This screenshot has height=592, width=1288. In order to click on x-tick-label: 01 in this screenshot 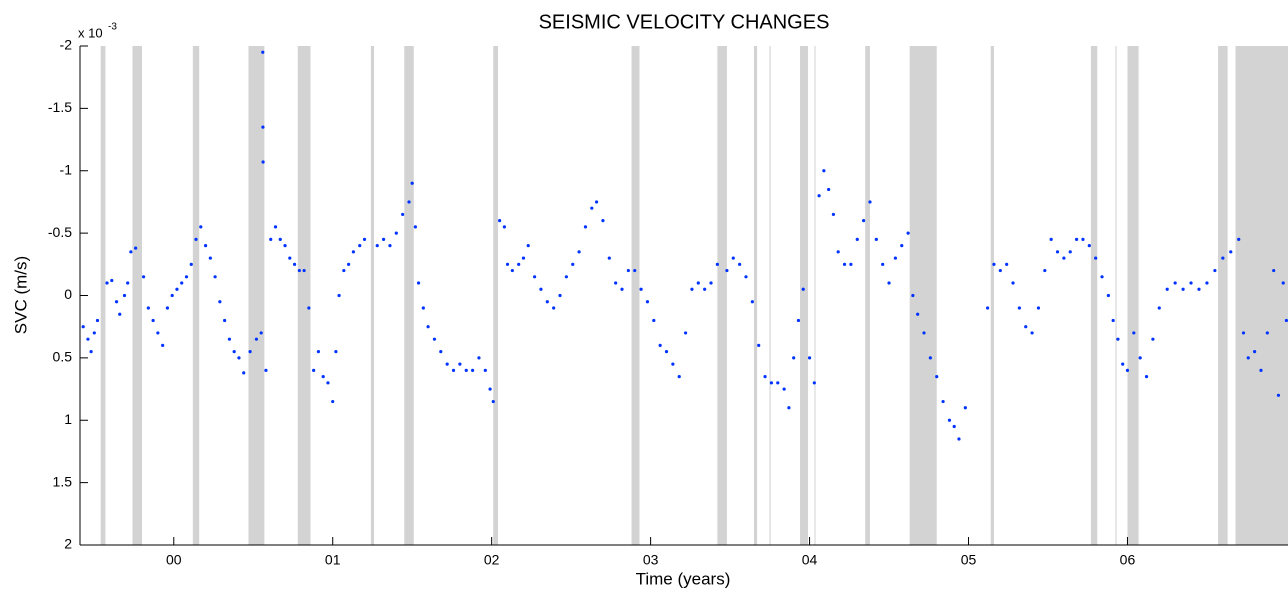, I will do `click(333, 560)`.